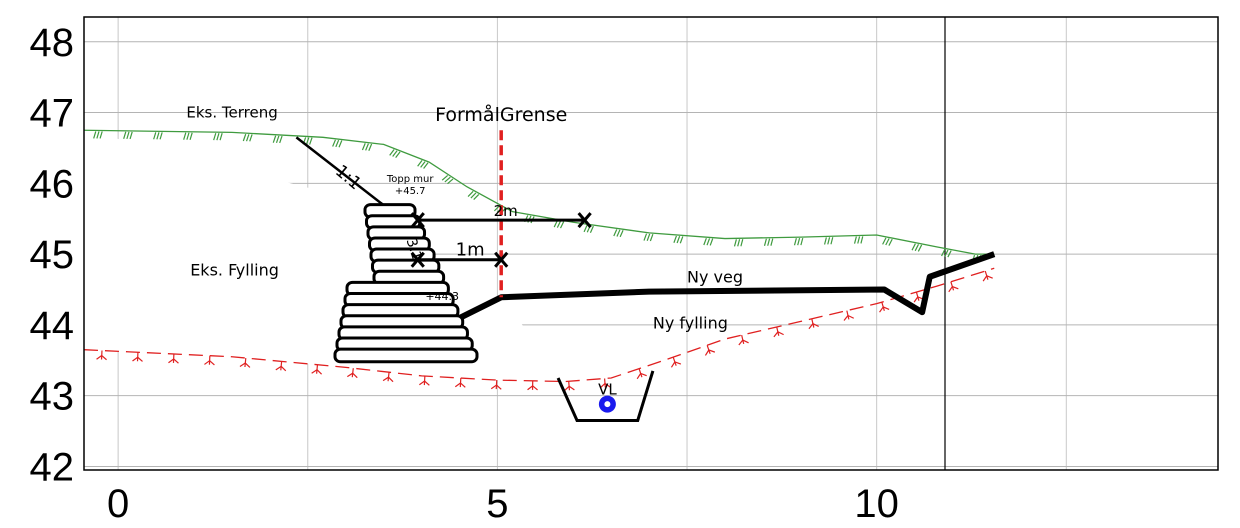 The image size is (1240, 528). What do you see at coordinates (406, 283) in the screenshot?
I see `stone-wall` at bounding box center [406, 283].